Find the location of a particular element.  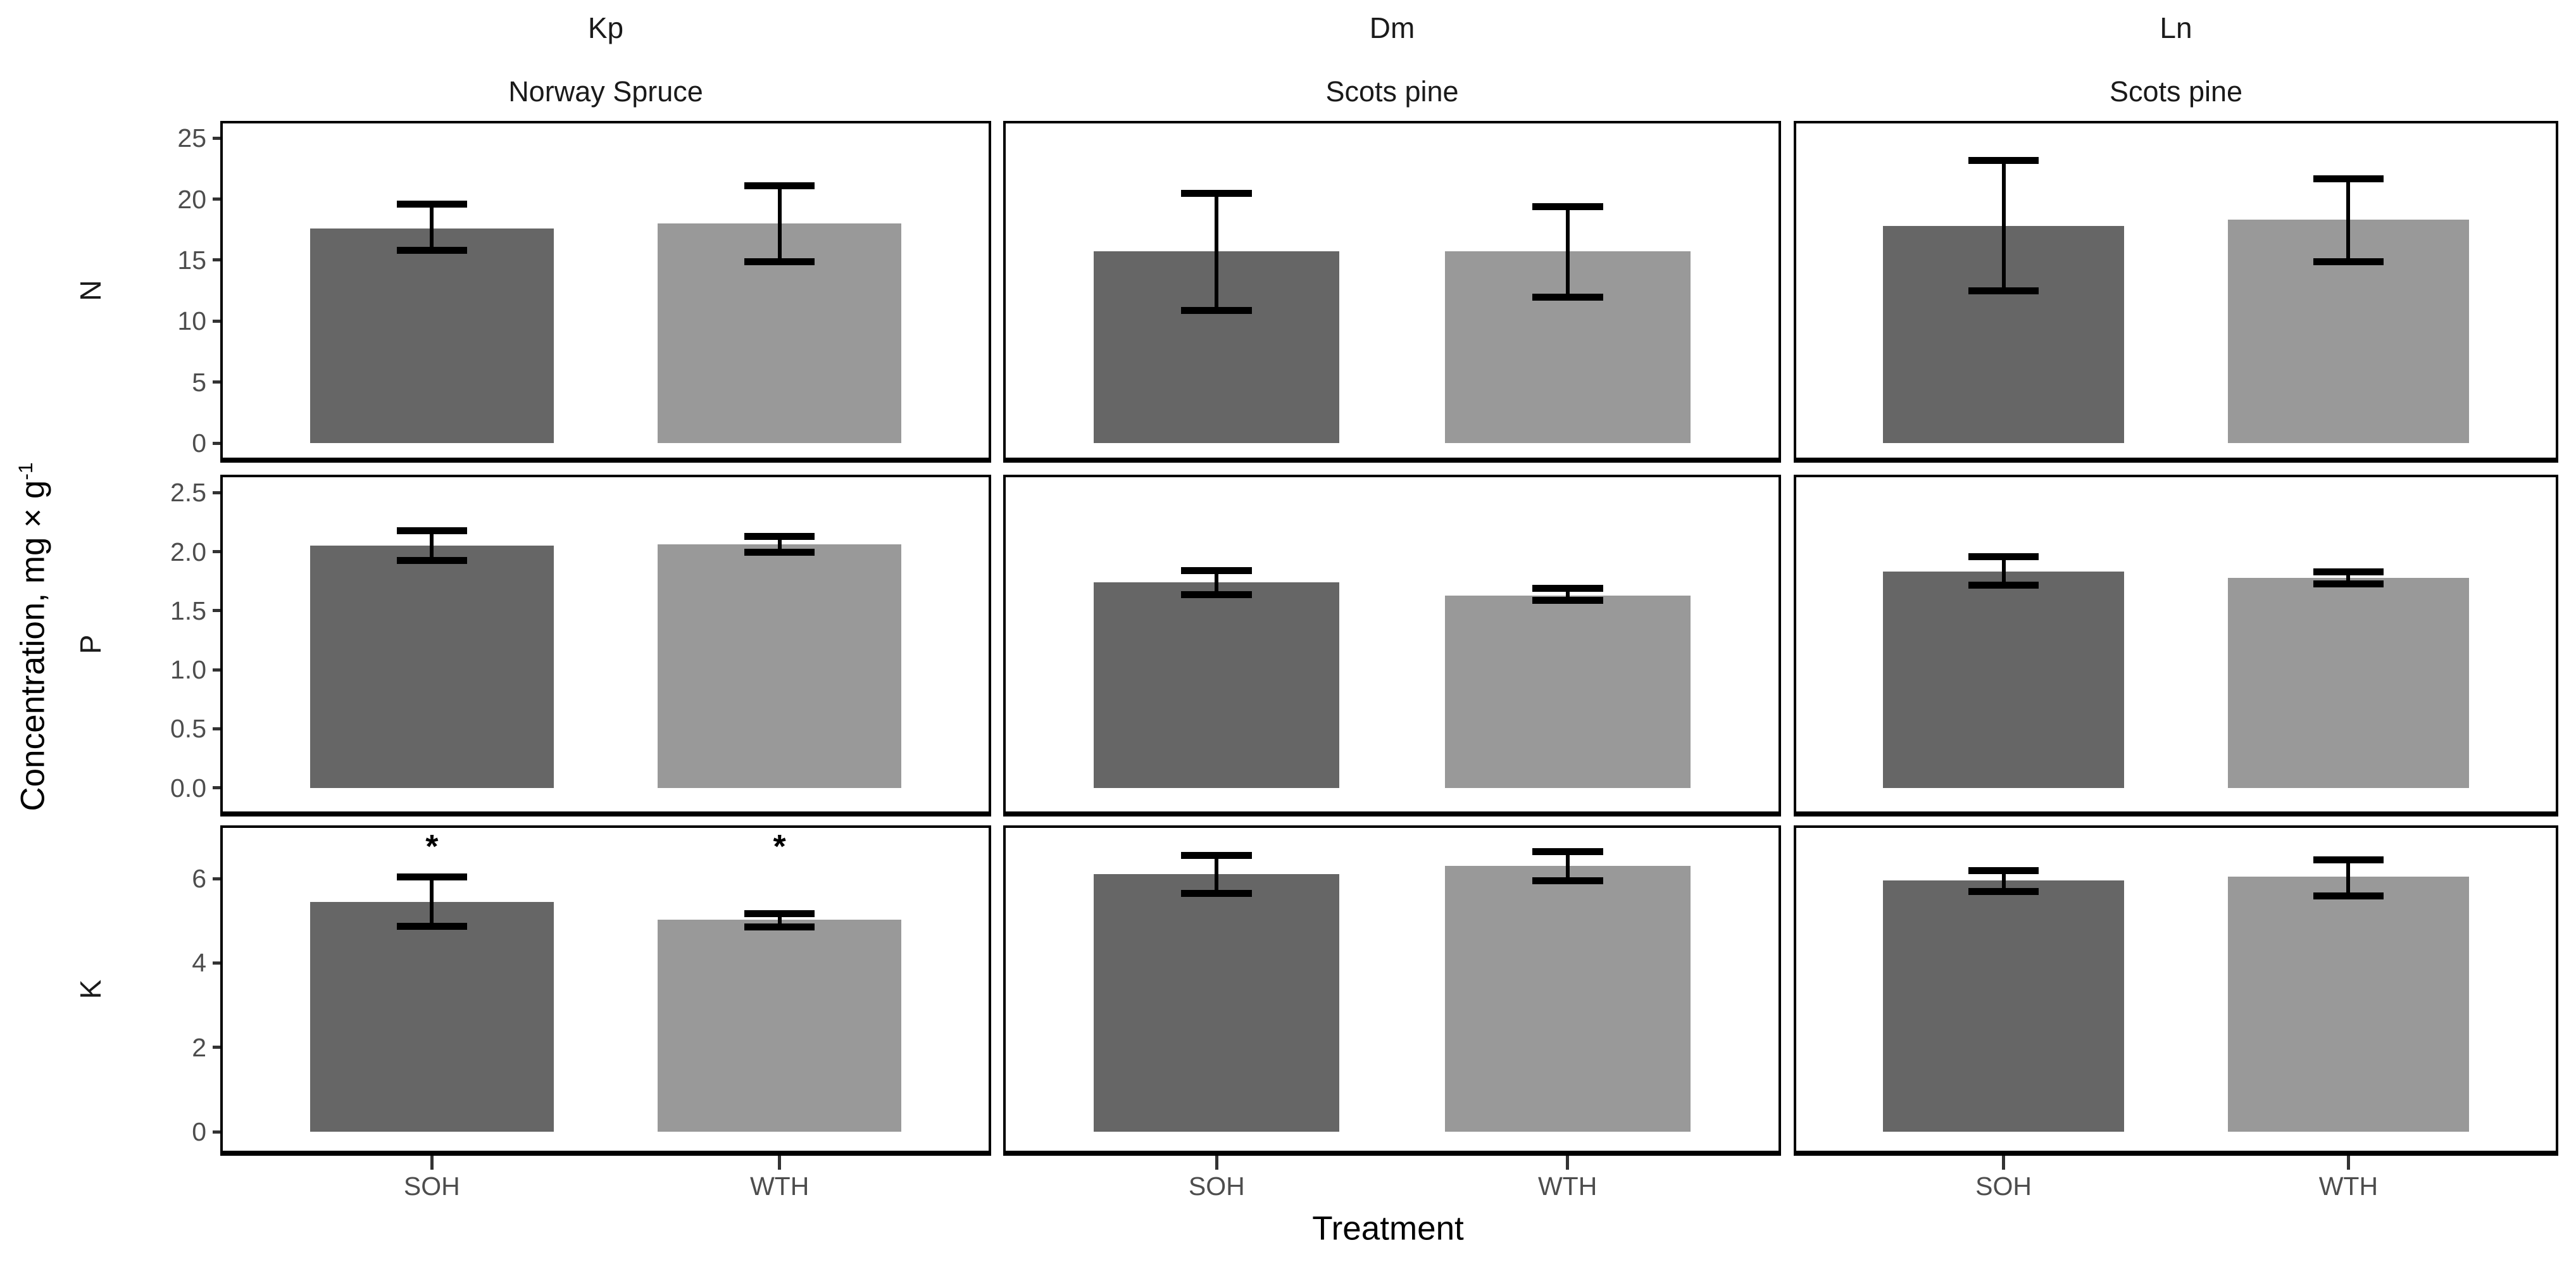

row-facet-label-N: N is located at coordinates (91, 290).